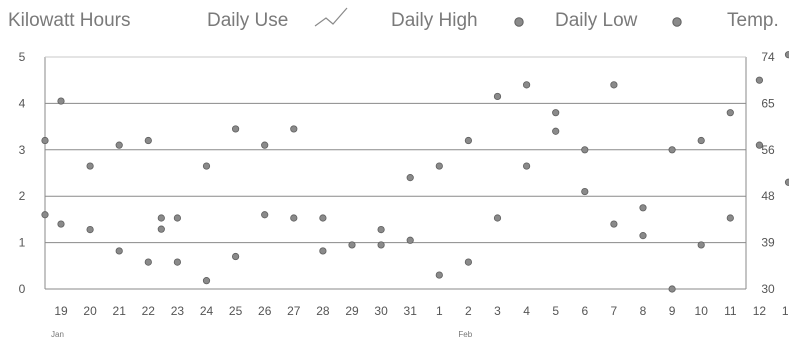 The height and width of the screenshot is (339, 789). I want to click on x-tick-label: 21, so click(120, 311).